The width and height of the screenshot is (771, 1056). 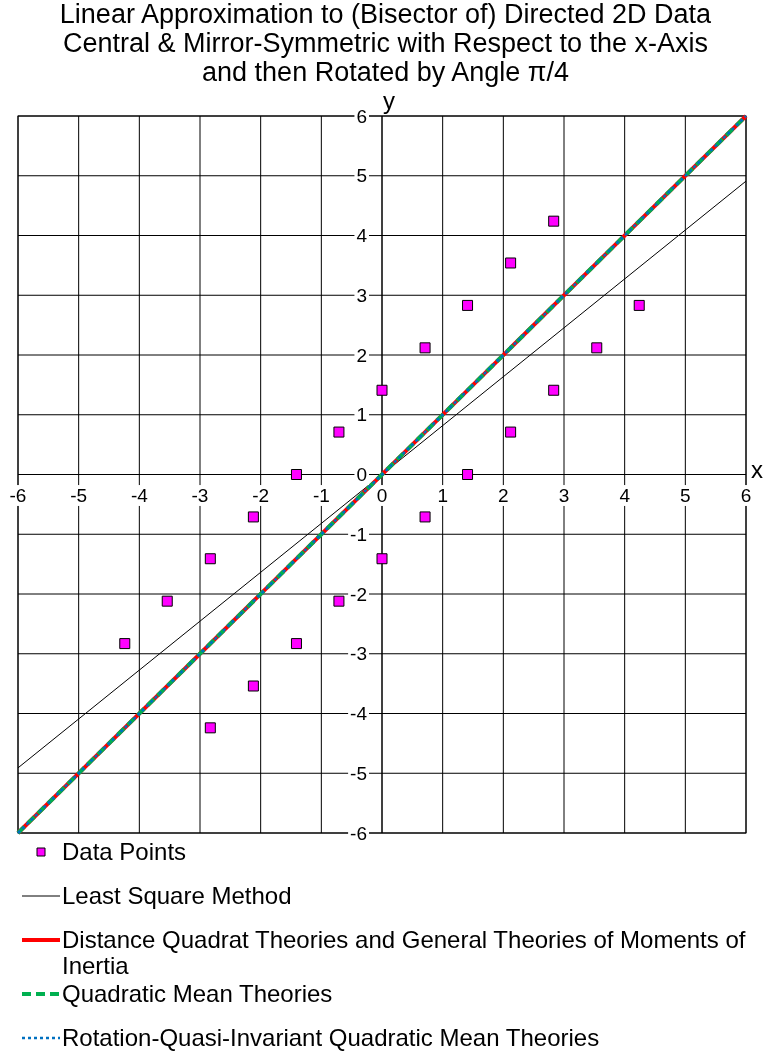 What do you see at coordinates (261, 496) in the screenshot?
I see `x-tick-label: -2` at bounding box center [261, 496].